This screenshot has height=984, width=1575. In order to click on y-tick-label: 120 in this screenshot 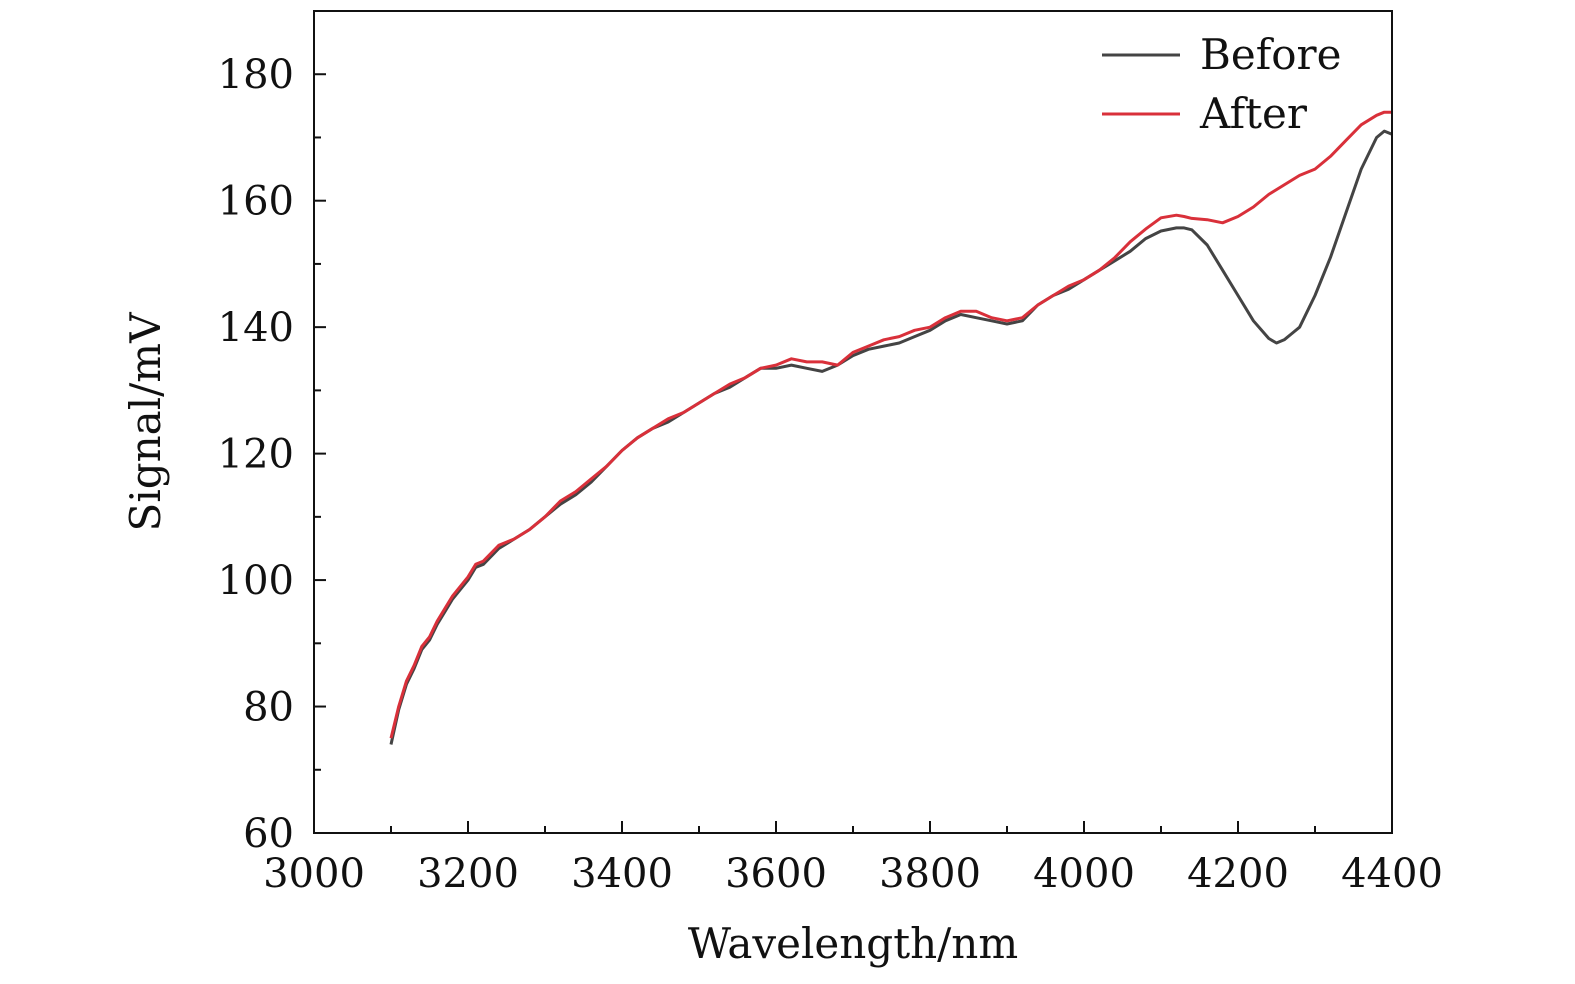, I will do `click(256, 455)`.